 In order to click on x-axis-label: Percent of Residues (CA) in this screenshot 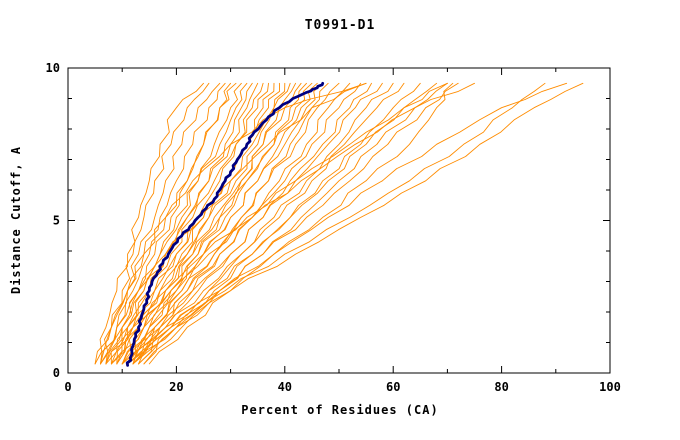, I will do `click(340, 410)`.